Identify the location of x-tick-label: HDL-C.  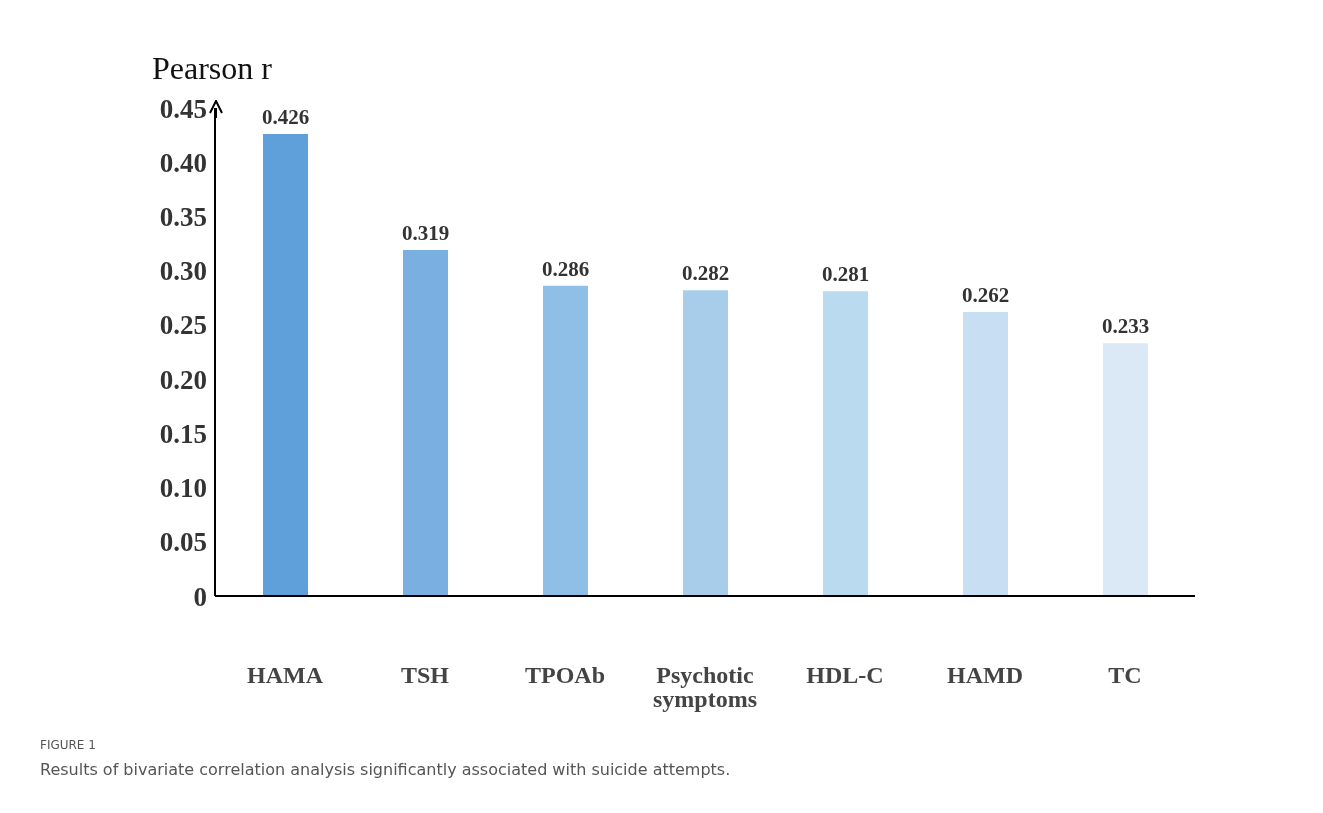
(845, 675).